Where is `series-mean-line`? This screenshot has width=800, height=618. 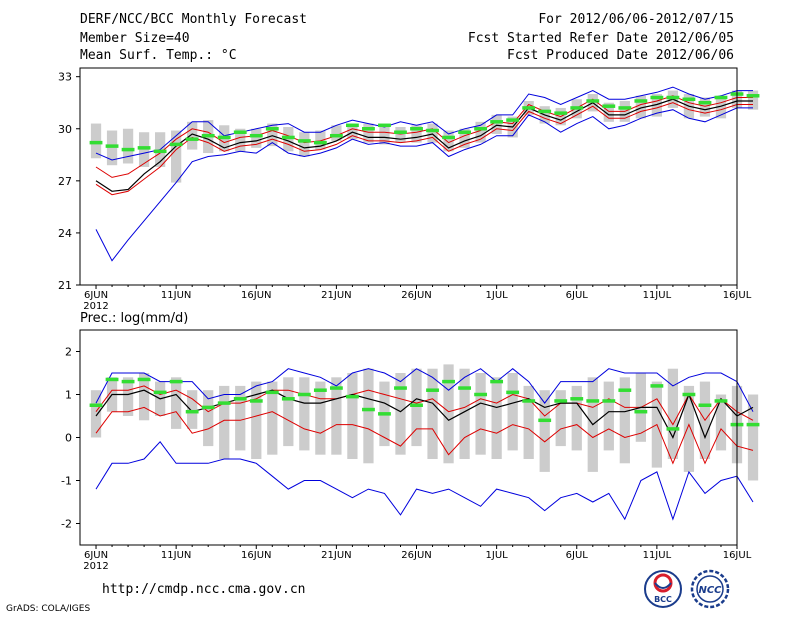
series-mean-line is located at coordinates (424, 145).